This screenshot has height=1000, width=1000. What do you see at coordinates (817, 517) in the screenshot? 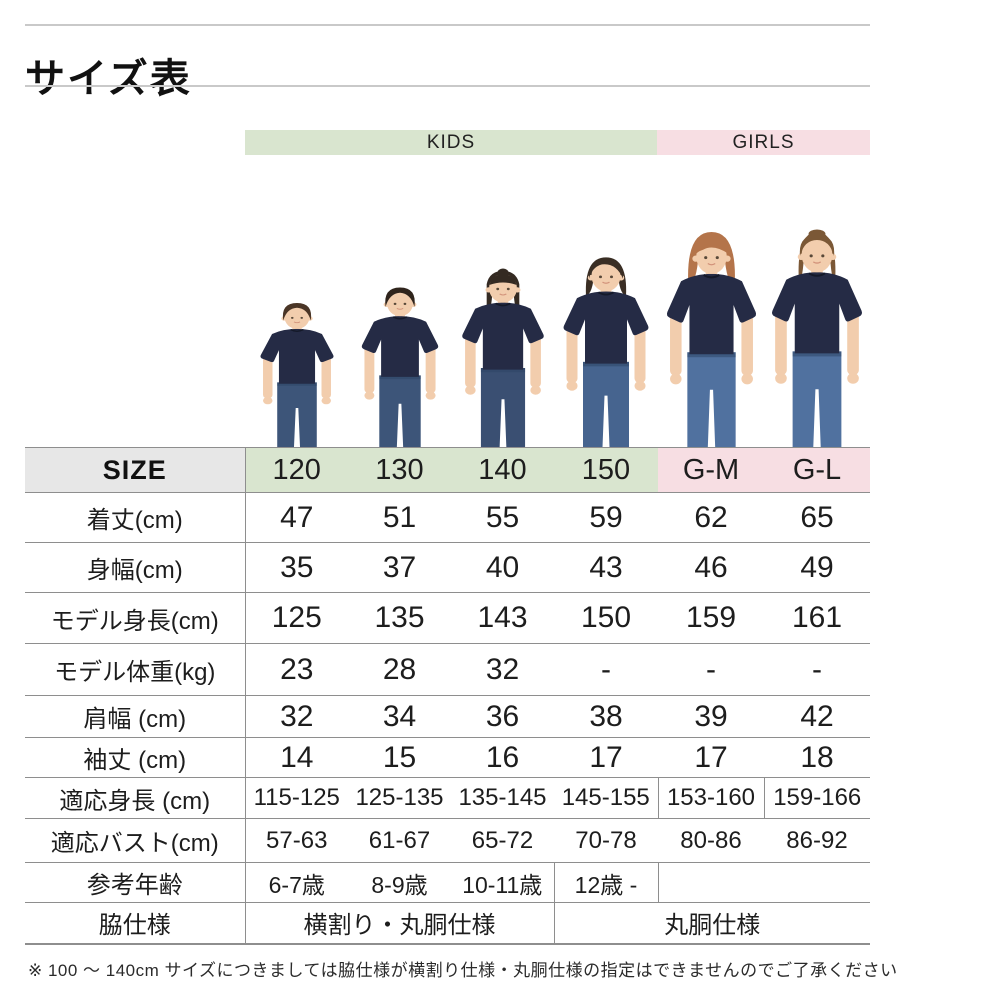
I see `table-cell: 65` at bounding box center [817, 517].